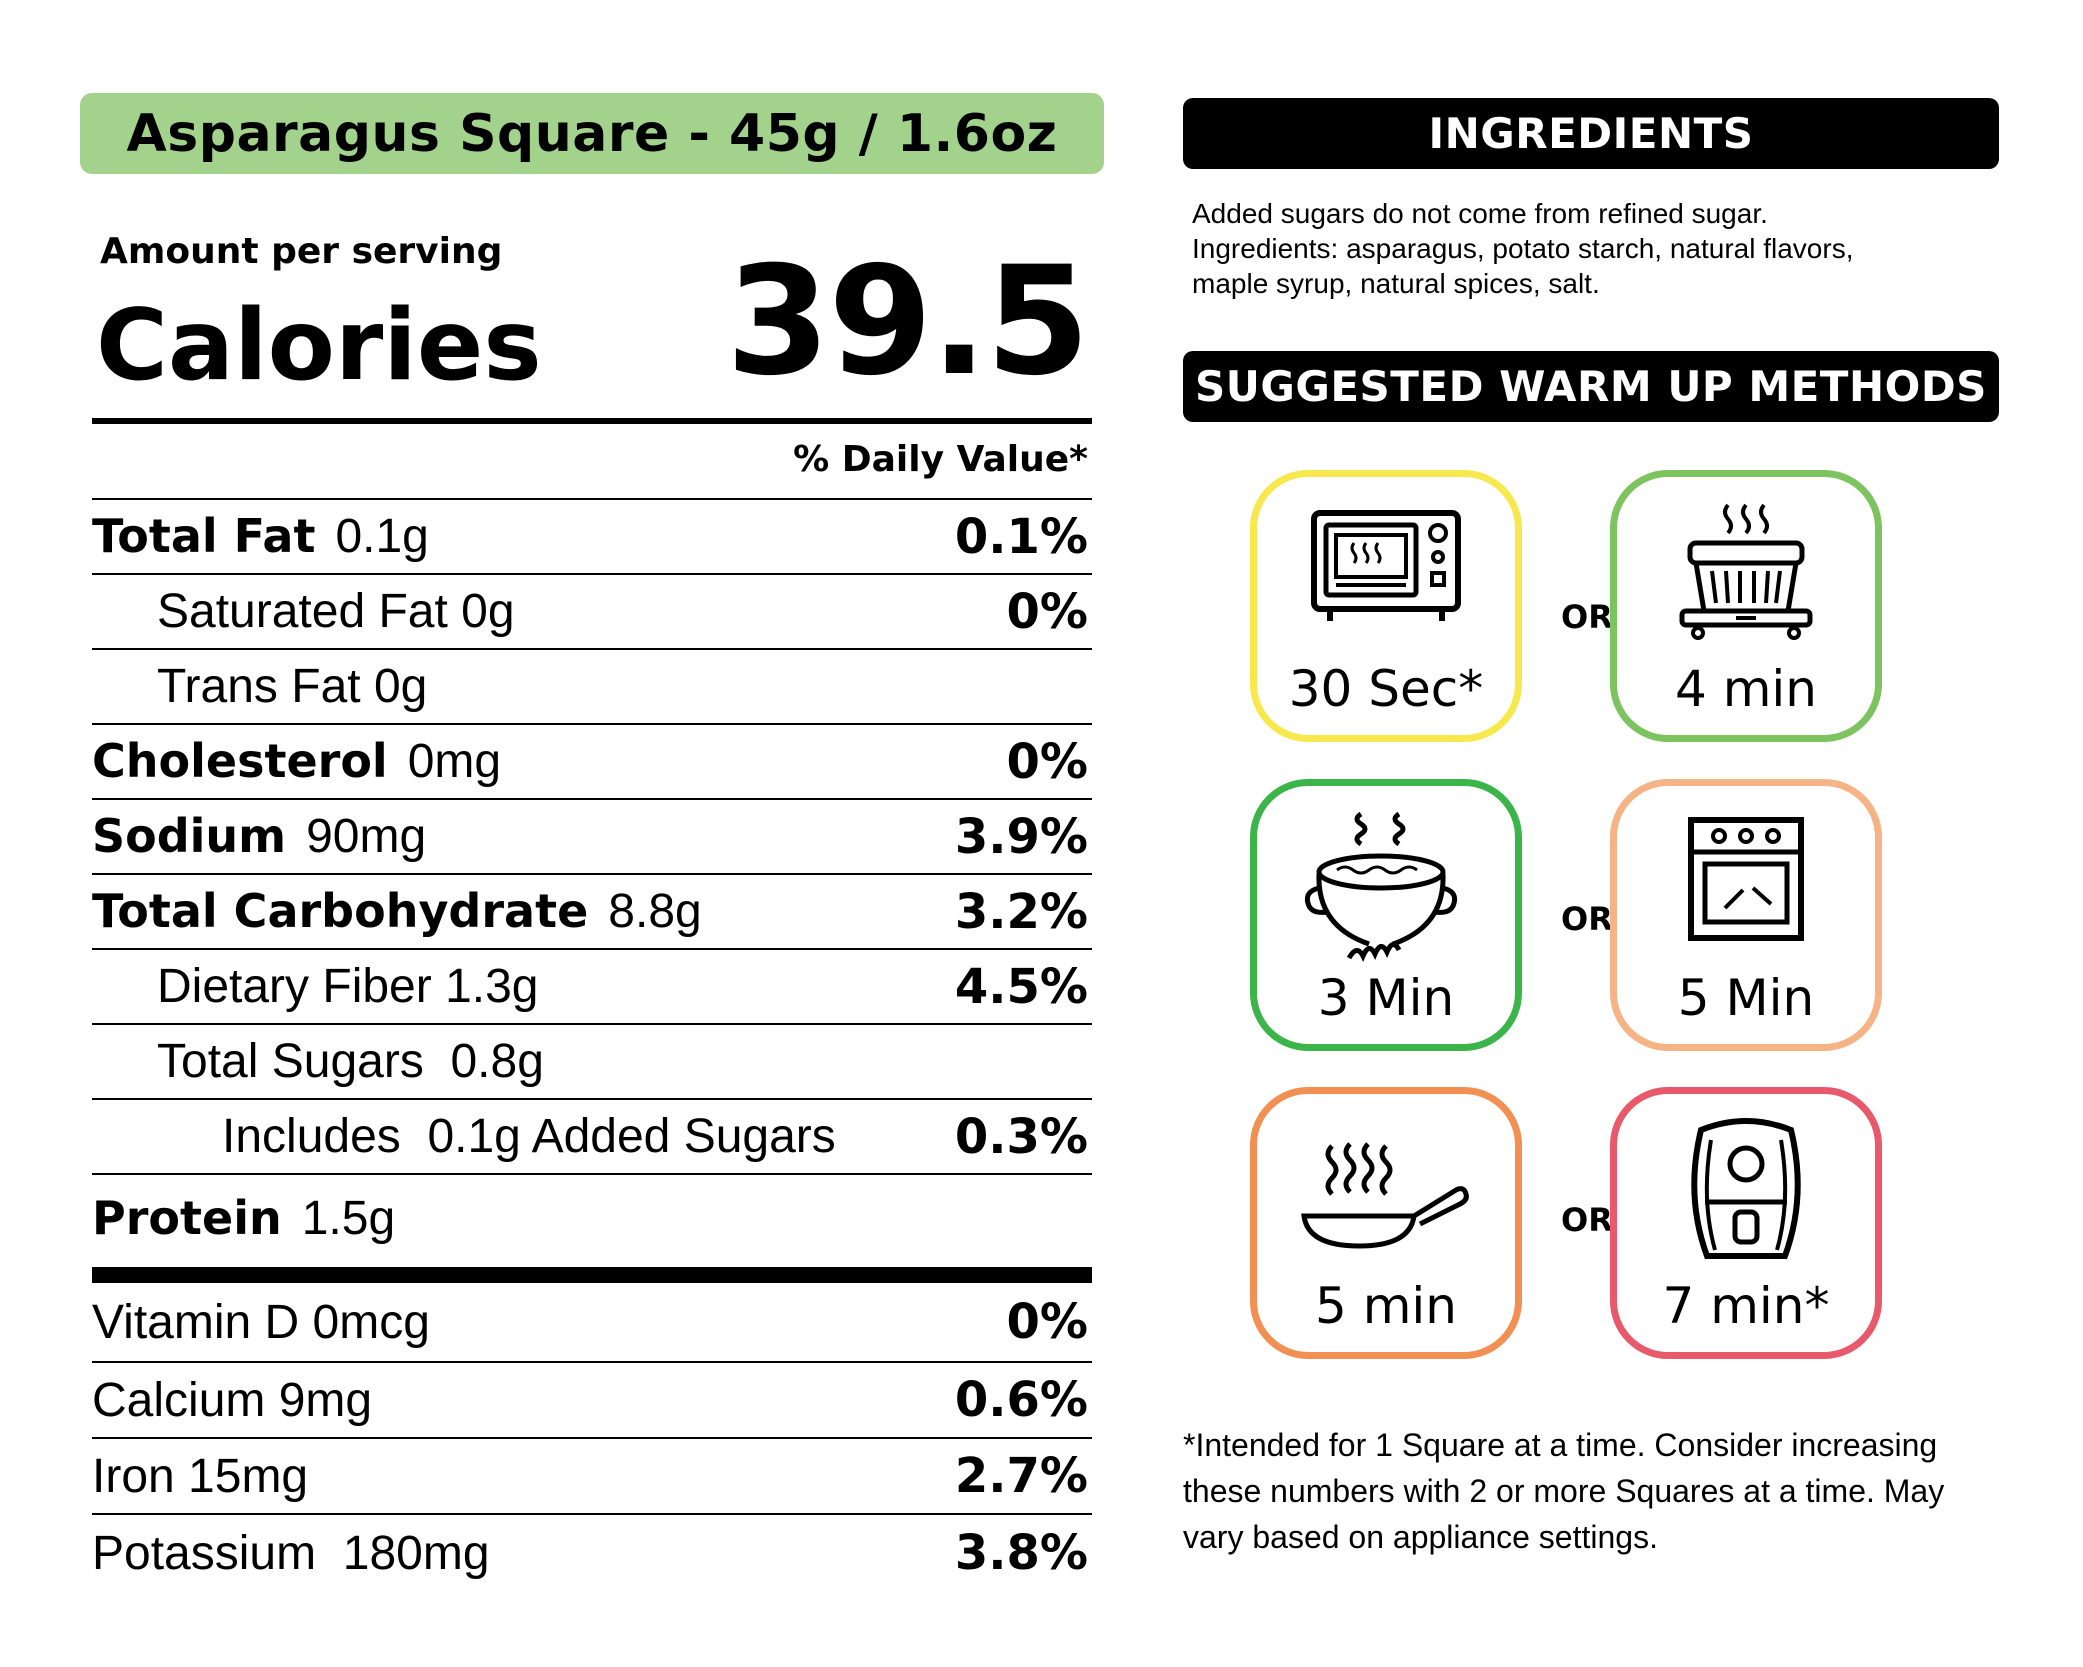 The image size is (2083, 1667). What do you see at coordinates (1021, 536) in the screenshot?
I see `nutrient-daily-value: 0.1%` at bounding box center [1021, 536].